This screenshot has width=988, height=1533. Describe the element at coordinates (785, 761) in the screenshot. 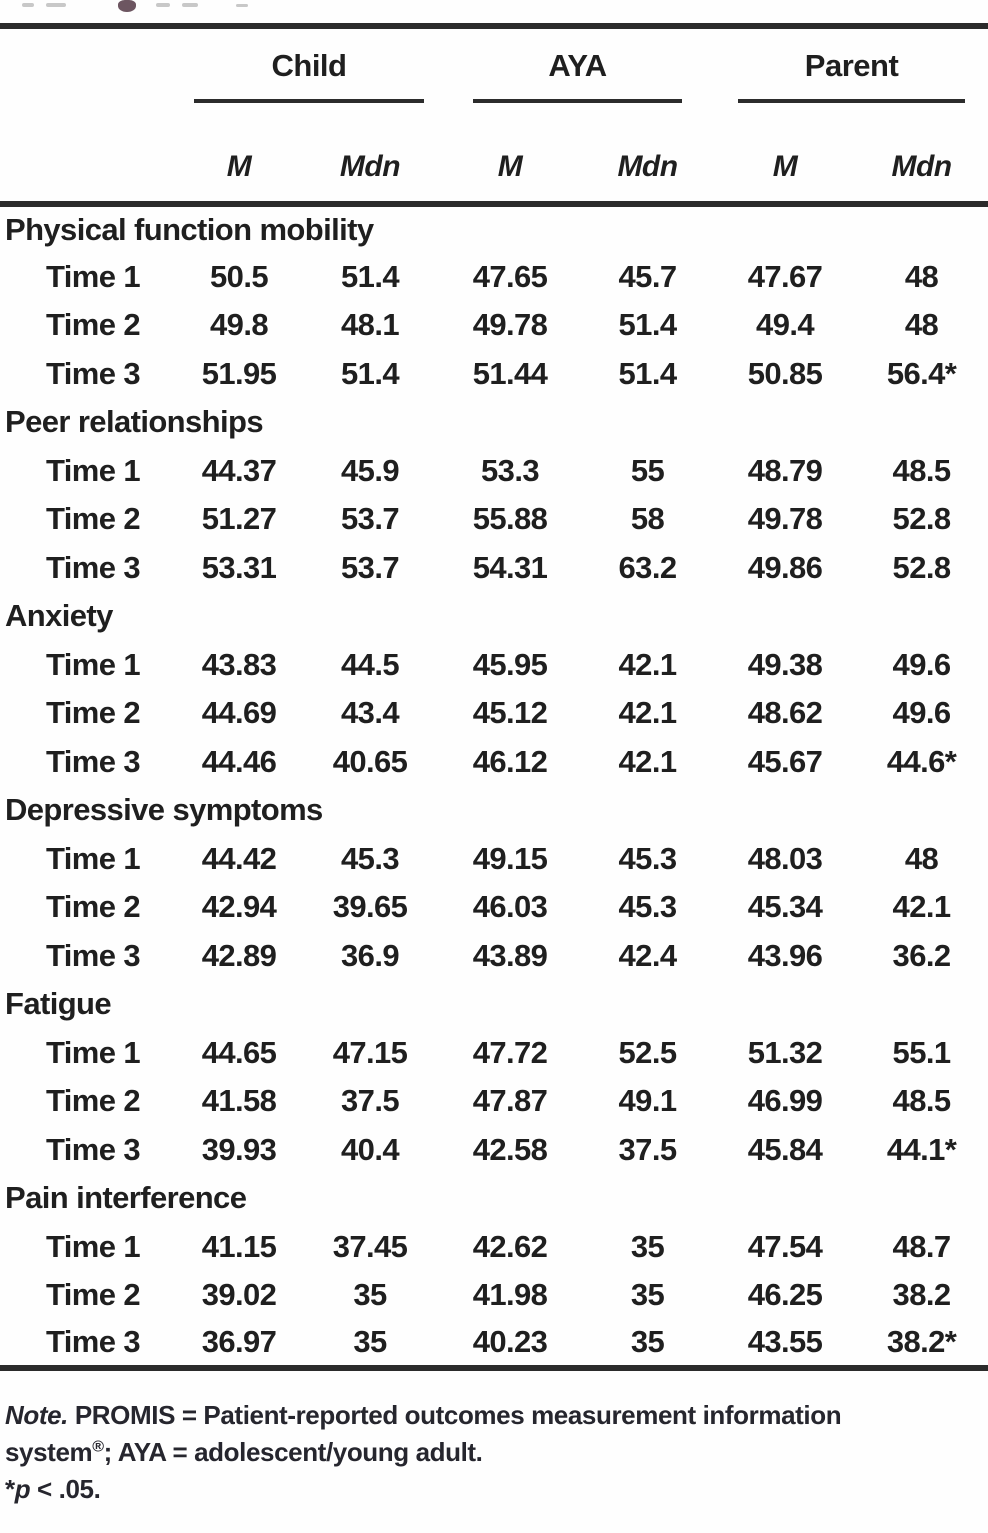

I see `cell-value: 45.67` at that location.